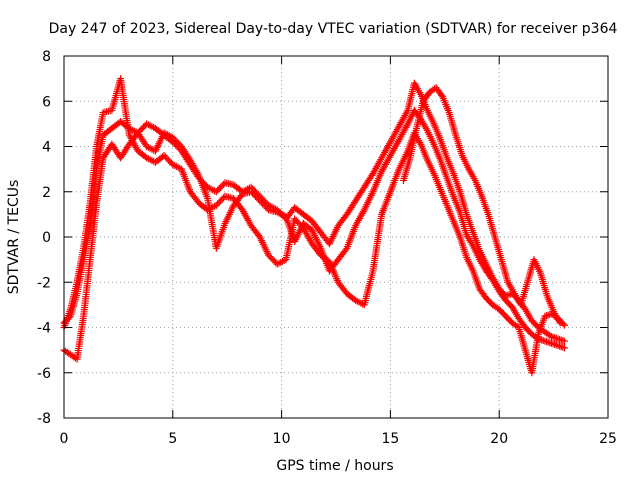  I want to click on y-tick-label: 6, so click(46, 102).